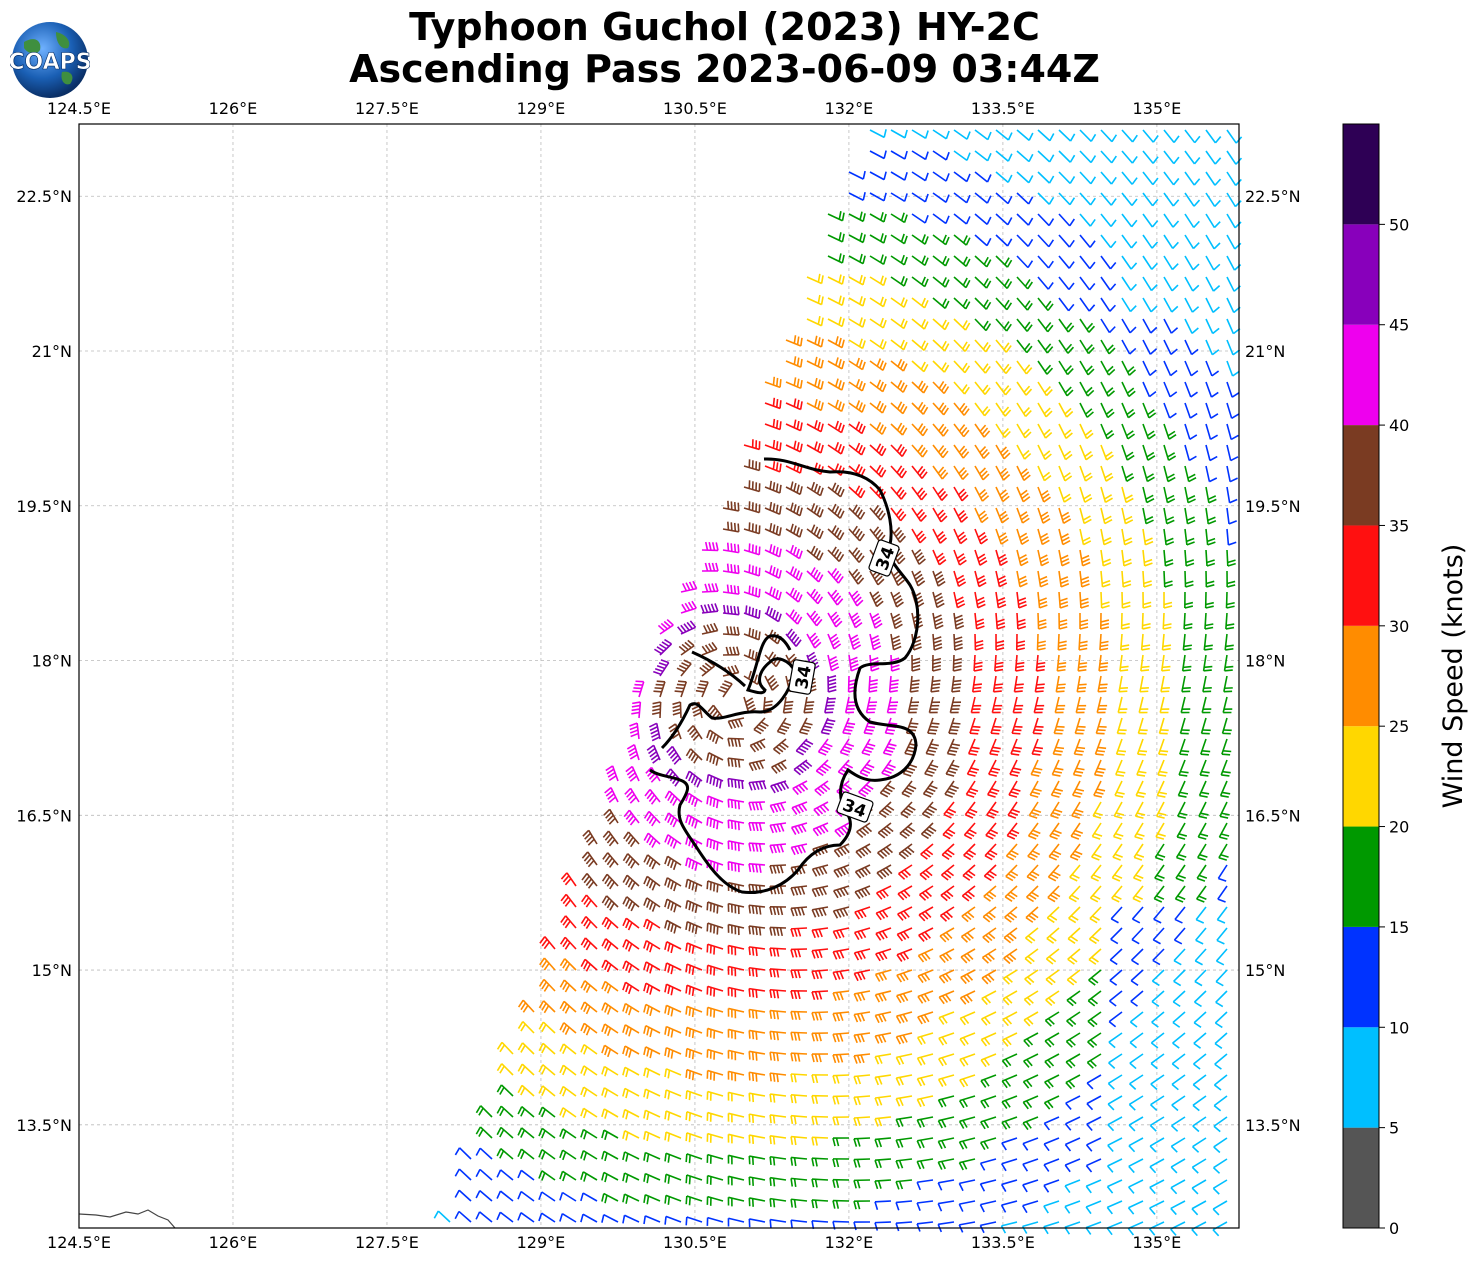 Image resolution: width=1479 pixels, height=1264 pixels. Describe the element at coordinates (1361, 475) in the screenshot. I see `colorbar-segment` at that location.